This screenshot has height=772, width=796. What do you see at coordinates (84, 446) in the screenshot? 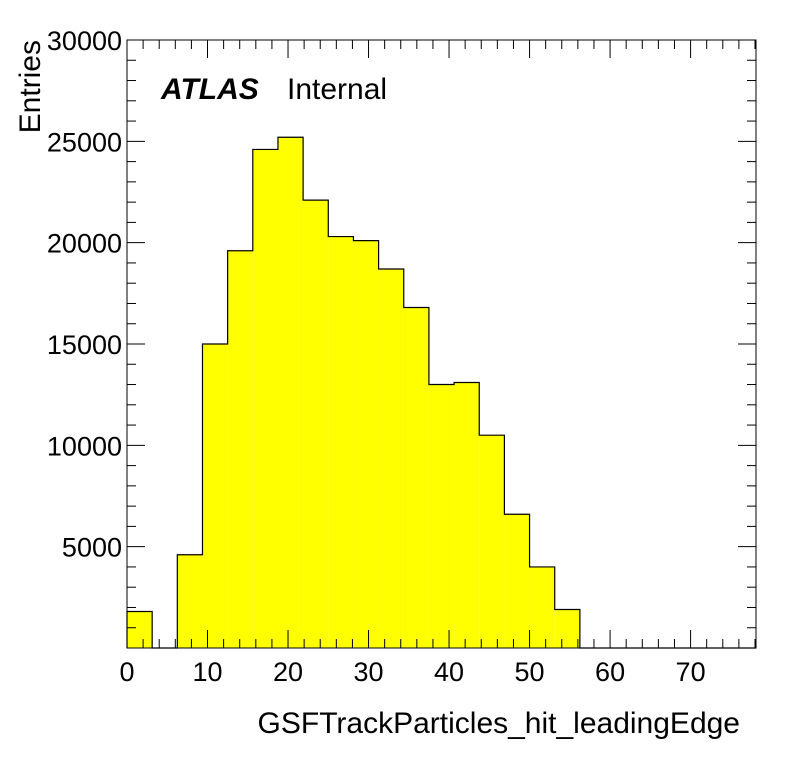
I see `y-tick-label-10000: 10000` at bounding box center [84, 446].